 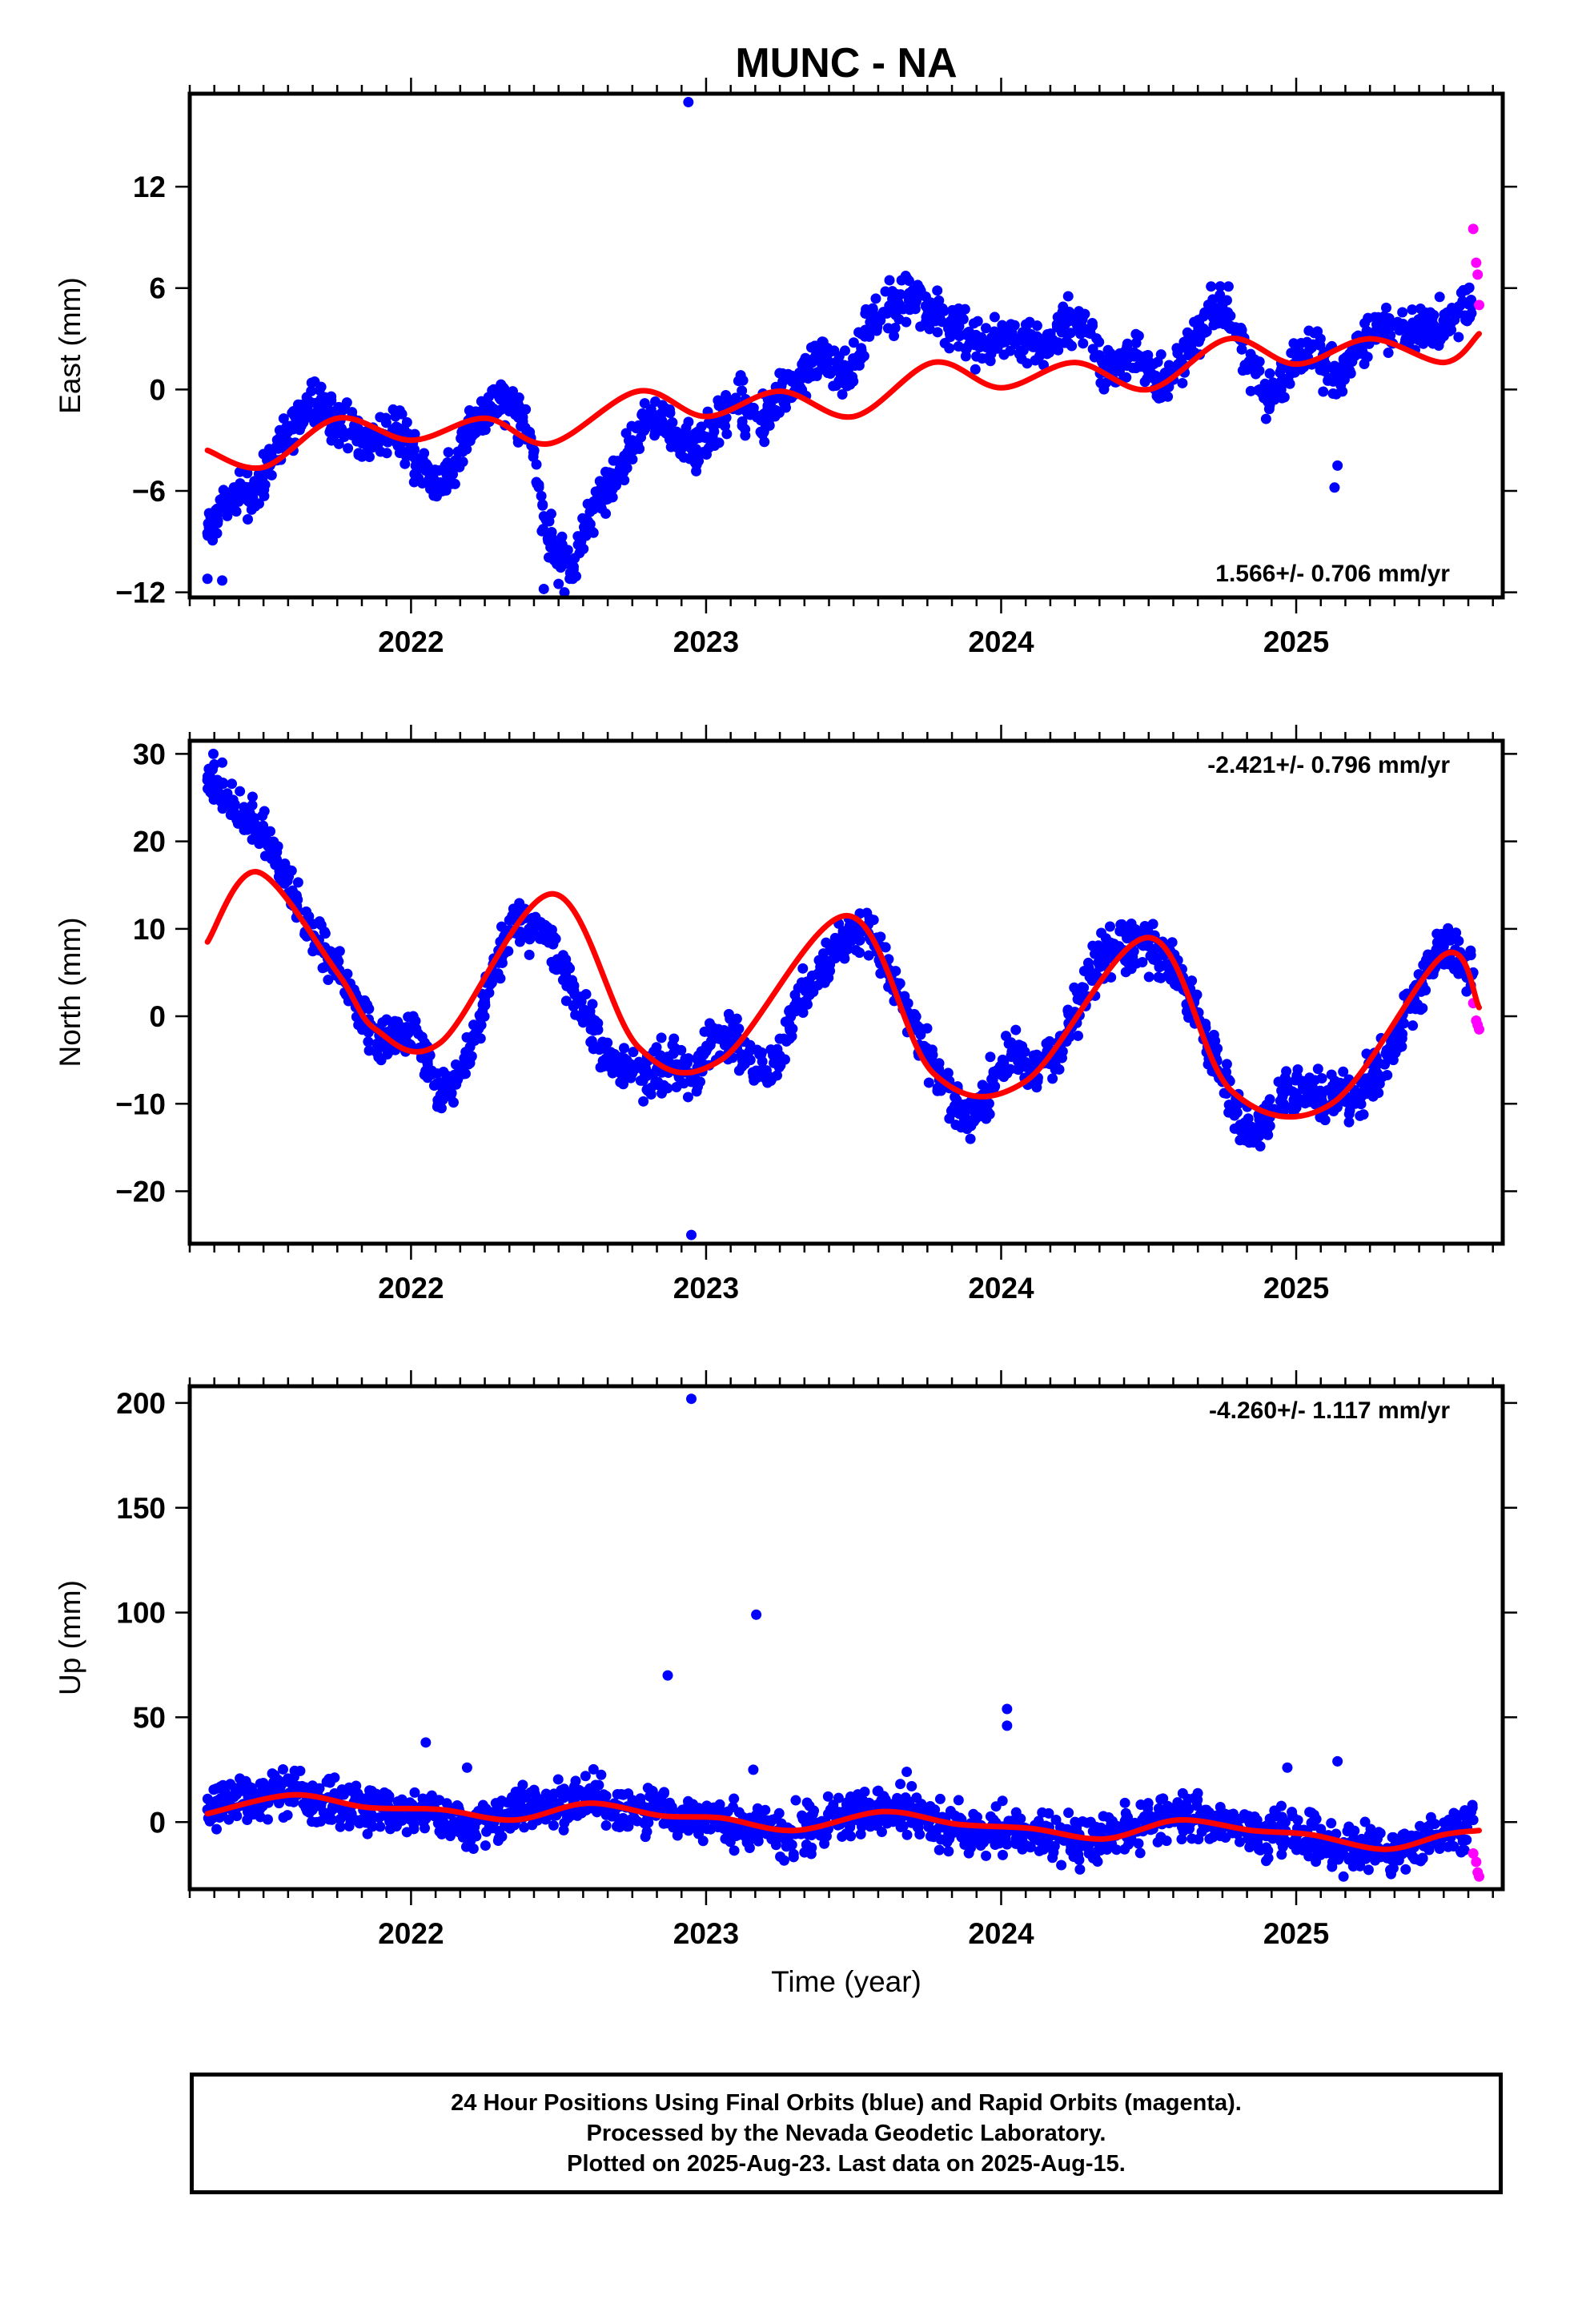 I want to click on y-tick-label: 50, so click(x=149, y=1717).